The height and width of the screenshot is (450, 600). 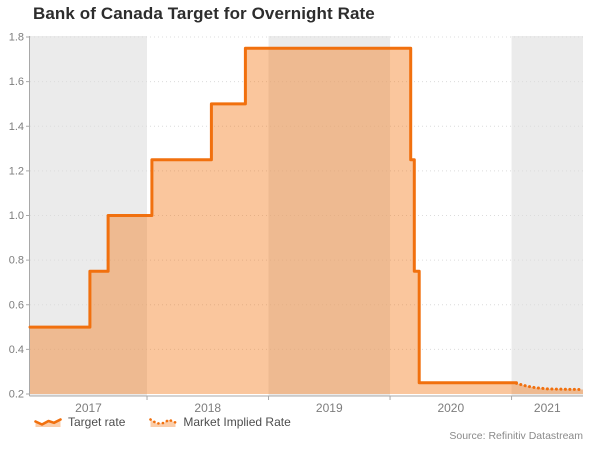 I want to click on market-implied-line, so click(x=549, y=386).